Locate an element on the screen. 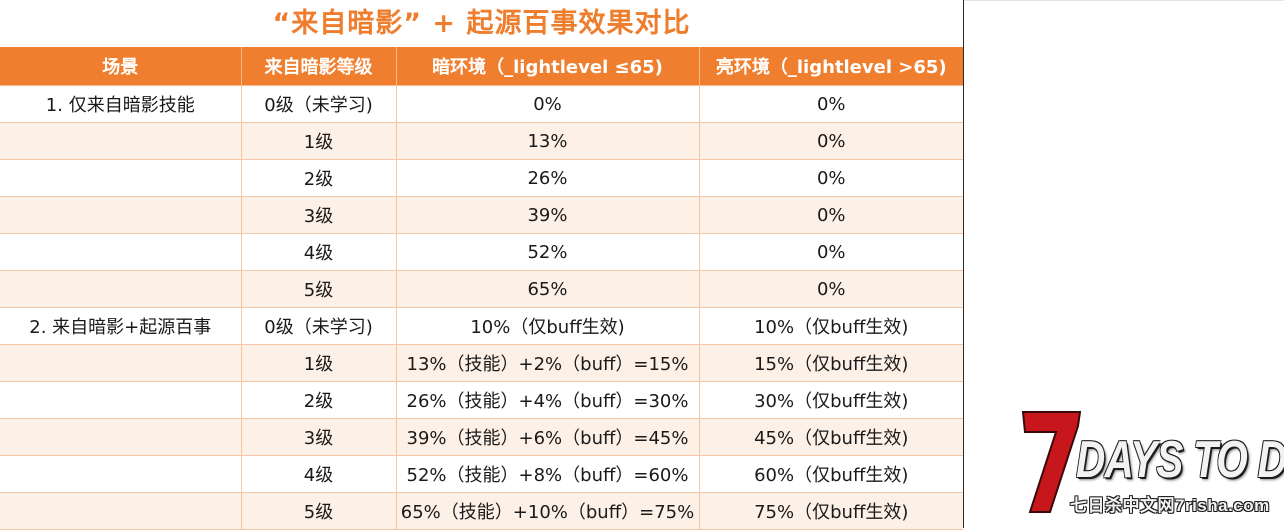 The image size is (1284, 530). cell-dark: 26%（技能）+4%（buff）=30% is located at coordinates (547, 400).